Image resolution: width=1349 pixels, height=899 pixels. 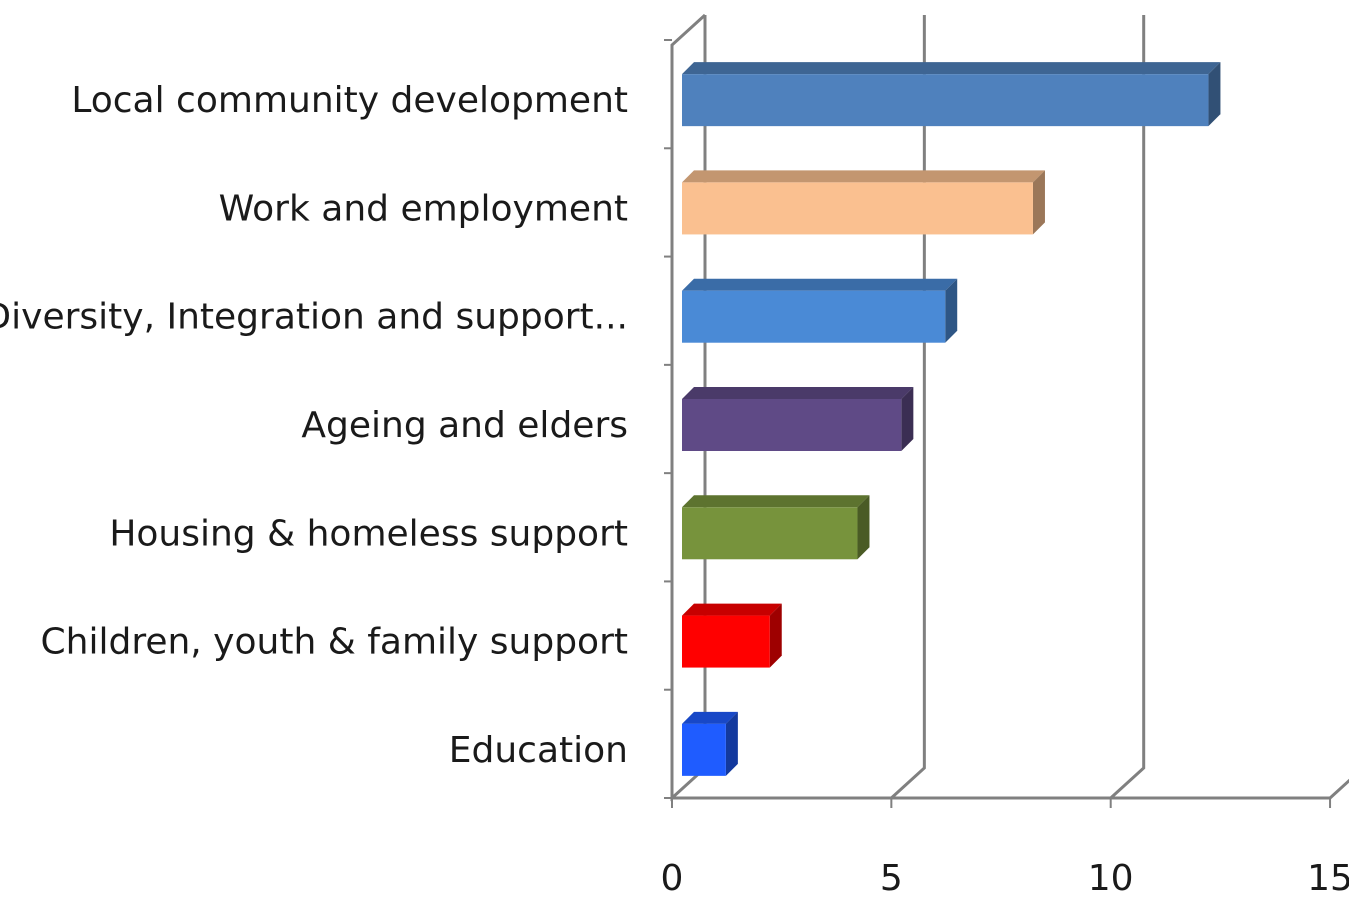 What do you see at coordinates (423, 208) in the screenshot?
I see `category-label: Work and employment` at bounding box center [423, 208].